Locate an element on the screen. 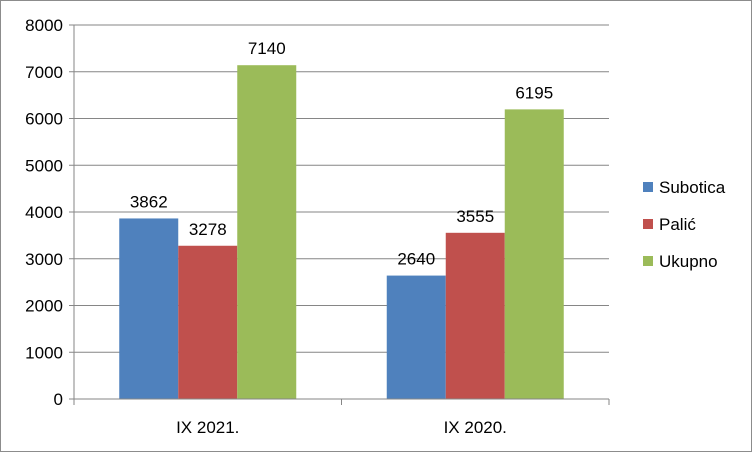 The image size is (752, 456). bar-pali--2 is located at coordinates (475, 316).